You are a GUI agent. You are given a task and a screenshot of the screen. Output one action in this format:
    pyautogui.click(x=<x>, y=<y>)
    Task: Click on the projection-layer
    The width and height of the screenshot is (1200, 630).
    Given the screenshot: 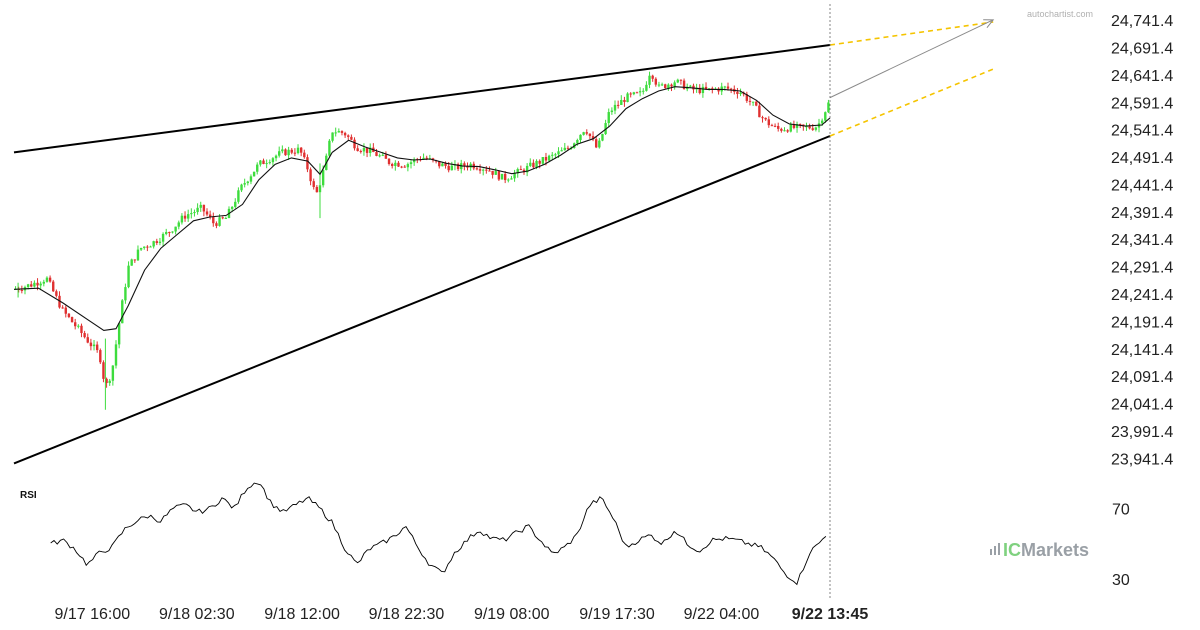 What is the action you would take?
    pyautogui.click(x=912, y=78)
    